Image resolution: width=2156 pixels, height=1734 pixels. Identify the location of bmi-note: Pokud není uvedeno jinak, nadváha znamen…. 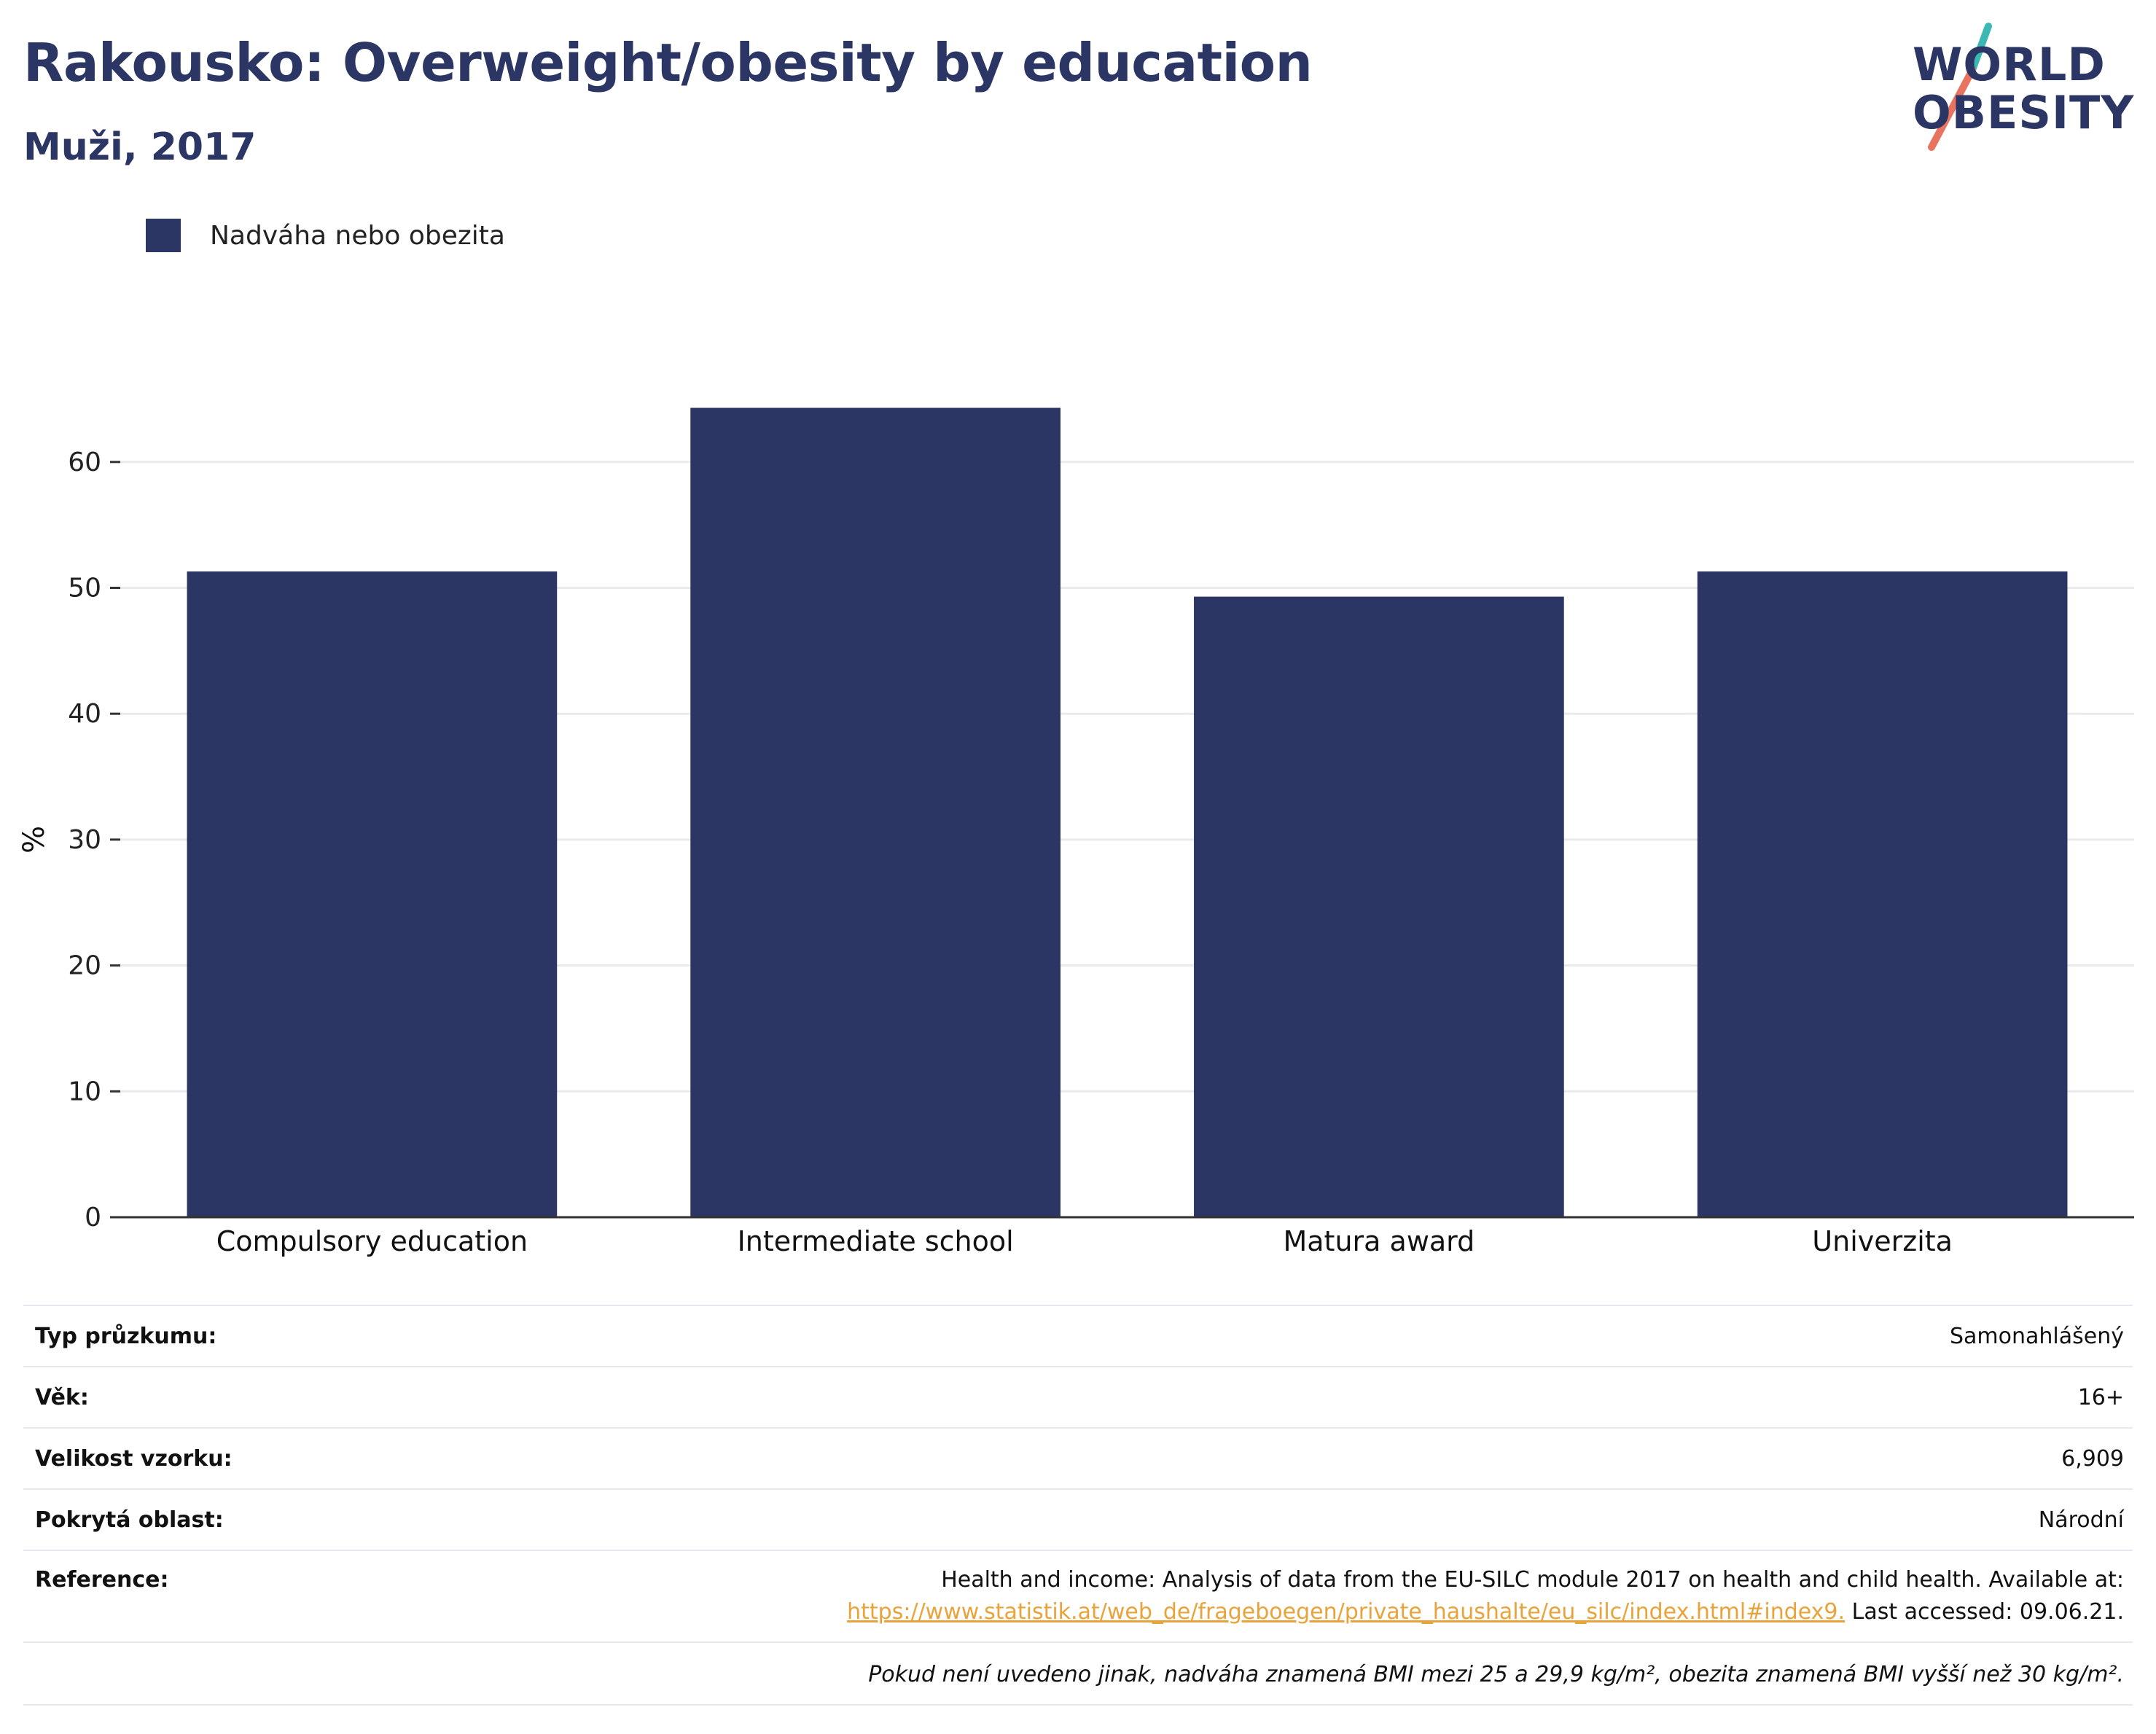
(1496, 1674).